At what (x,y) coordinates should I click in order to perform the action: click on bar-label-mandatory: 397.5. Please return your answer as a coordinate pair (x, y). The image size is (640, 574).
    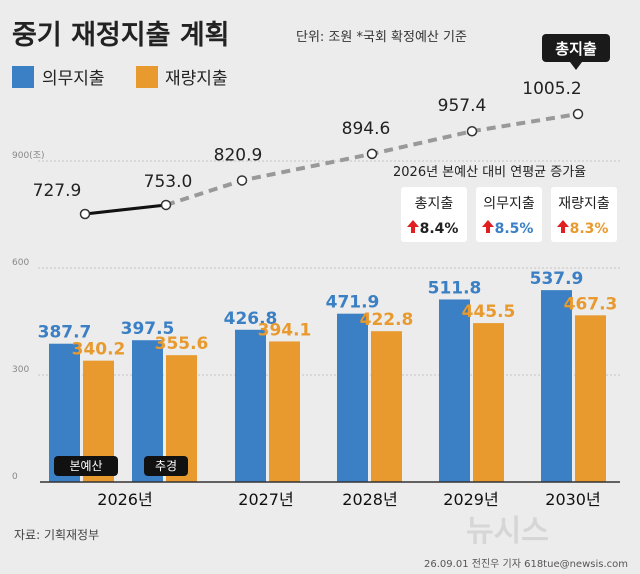
    Looking at the image, I should click on (148, 329).